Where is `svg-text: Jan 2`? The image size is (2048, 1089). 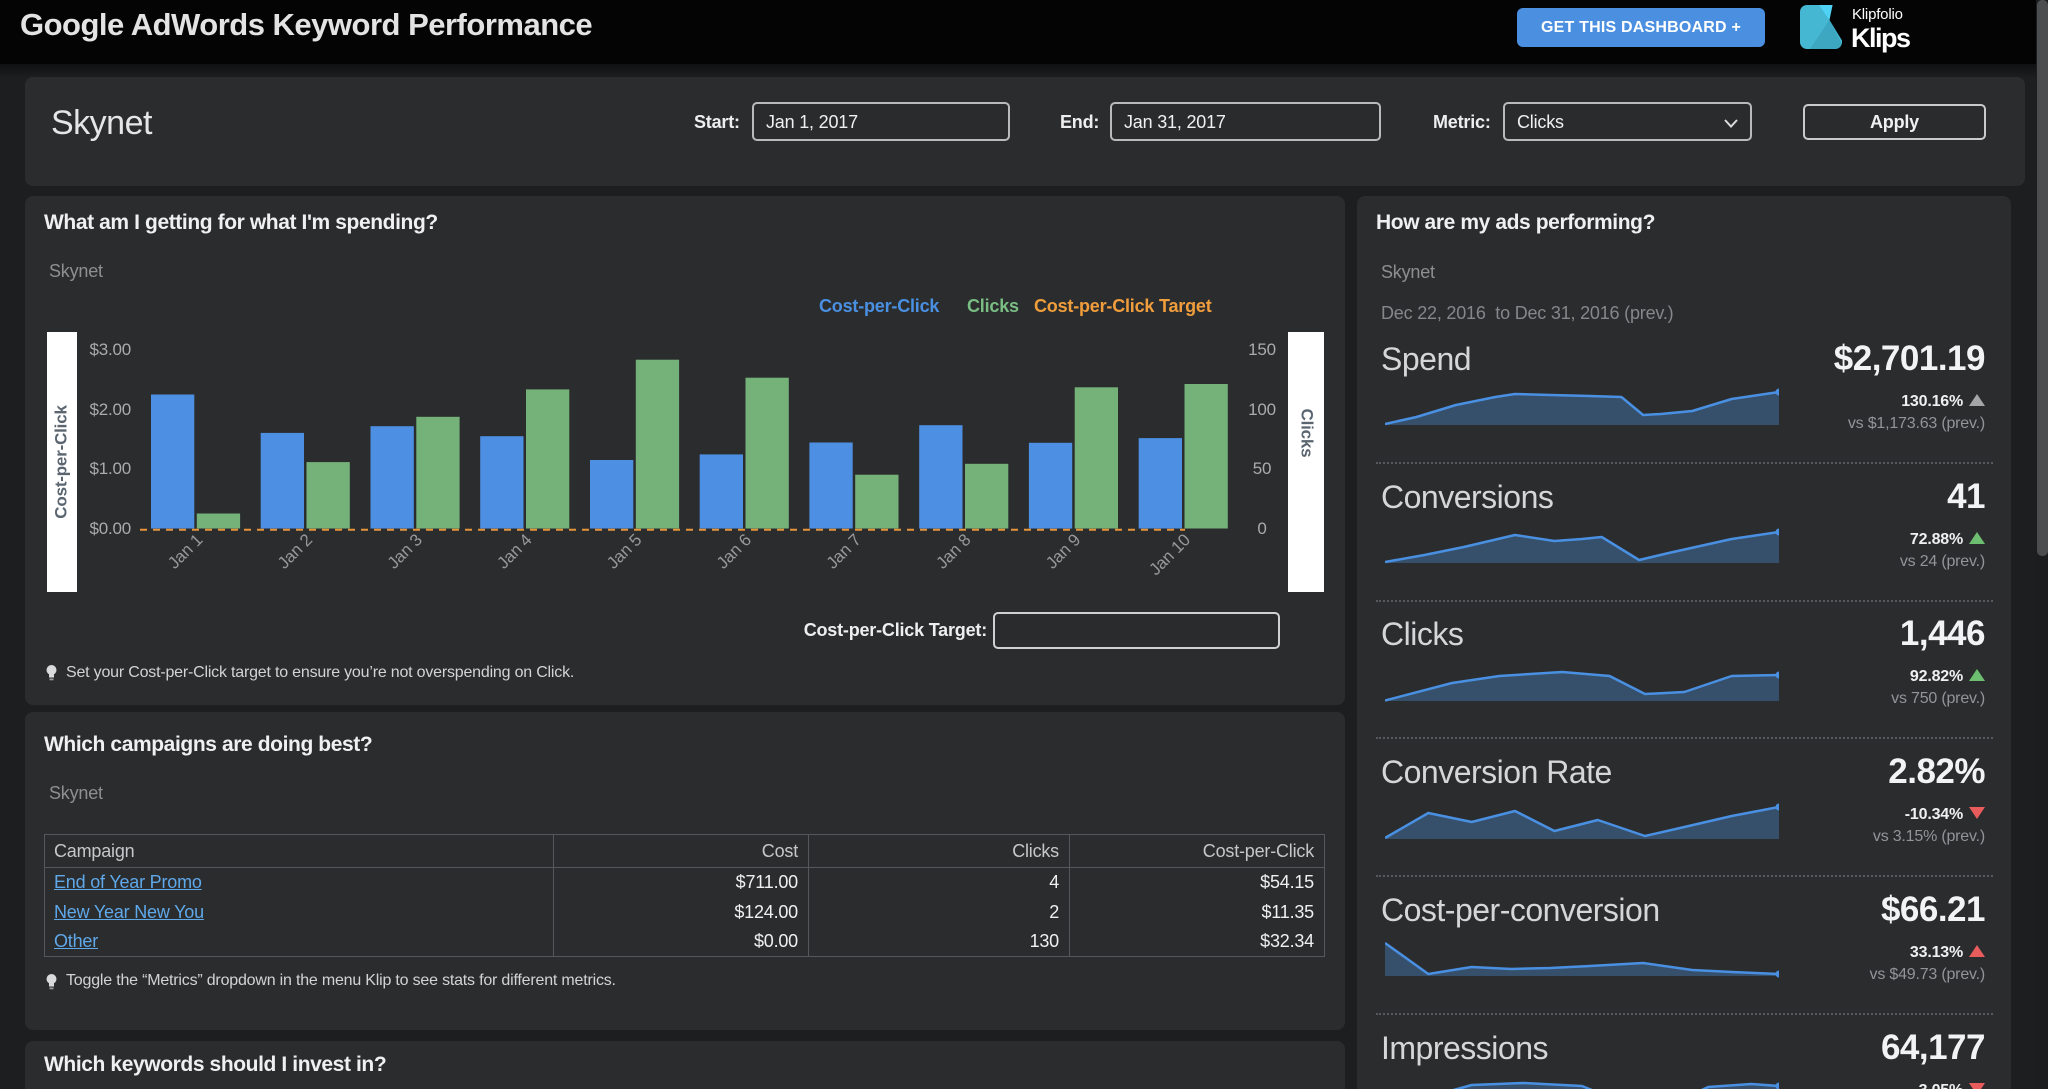
svg-text: Jan 2 is located at coordinates (295, 551).